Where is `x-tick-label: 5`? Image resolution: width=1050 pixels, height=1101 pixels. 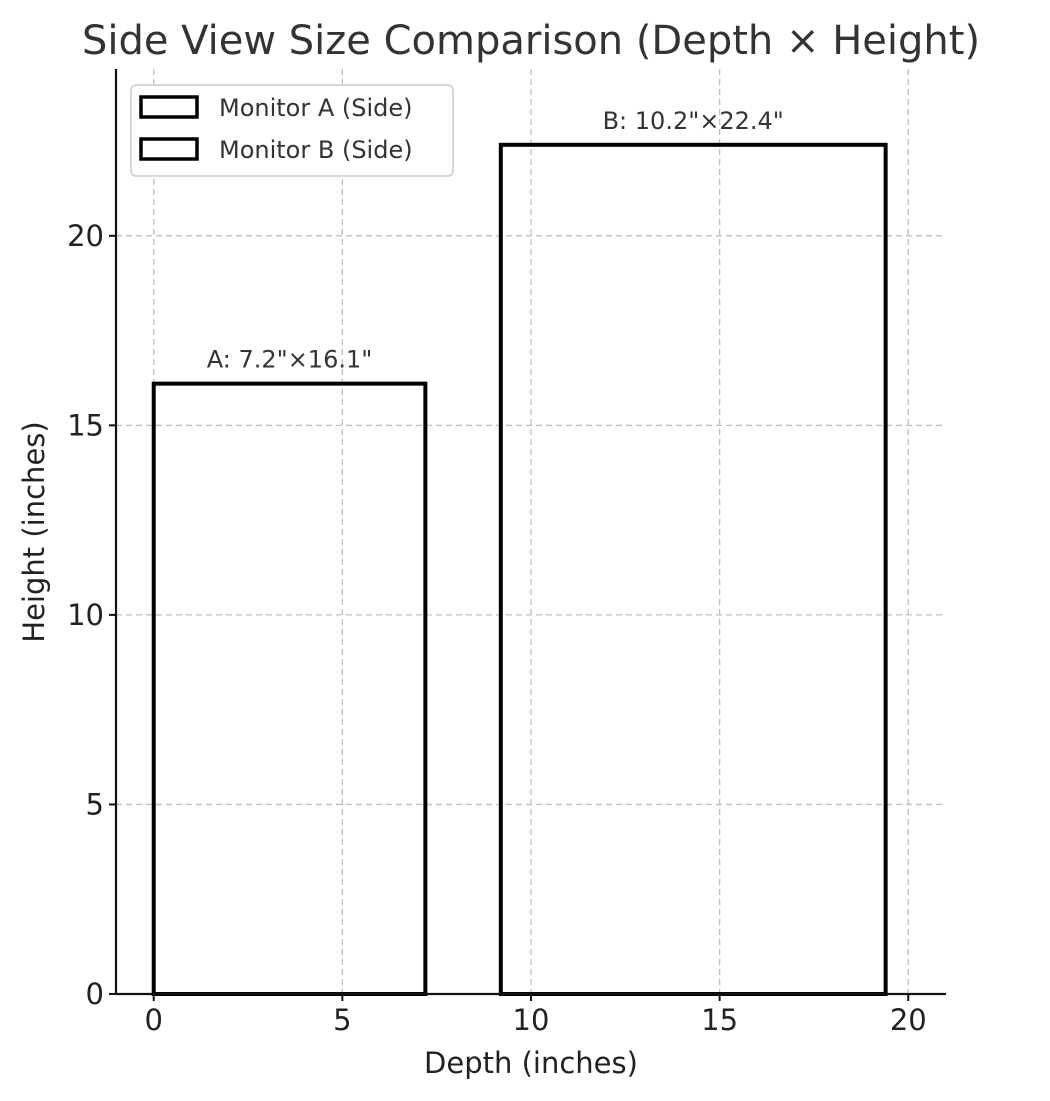 x-tick-label: 5 is located at coordinates (342, 1020).